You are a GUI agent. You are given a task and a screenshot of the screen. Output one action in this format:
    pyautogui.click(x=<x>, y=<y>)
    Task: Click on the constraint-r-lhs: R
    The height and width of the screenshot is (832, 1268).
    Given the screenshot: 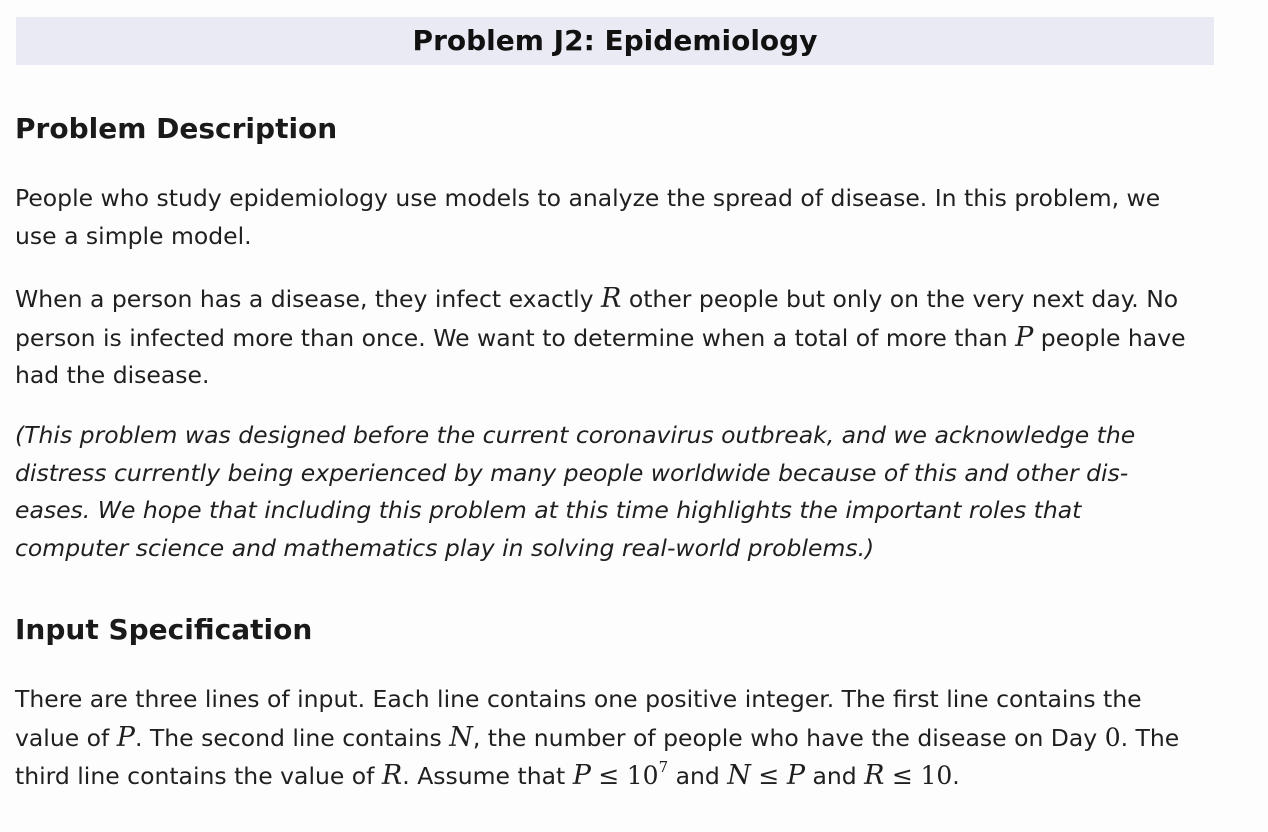 What is the action you would take?
    pyautogui.click(x=874, y=775)
    